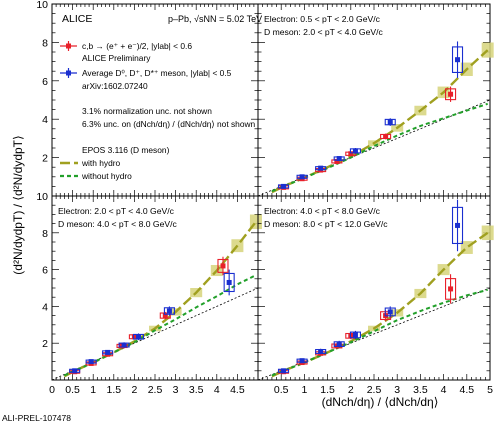 The width and height of the screenshot is (498, 425). What do you see at coordinates (106, 176) in the screenshot?
I see `legend-nohydro-label: without hydro` at bounding box center [106, 176].